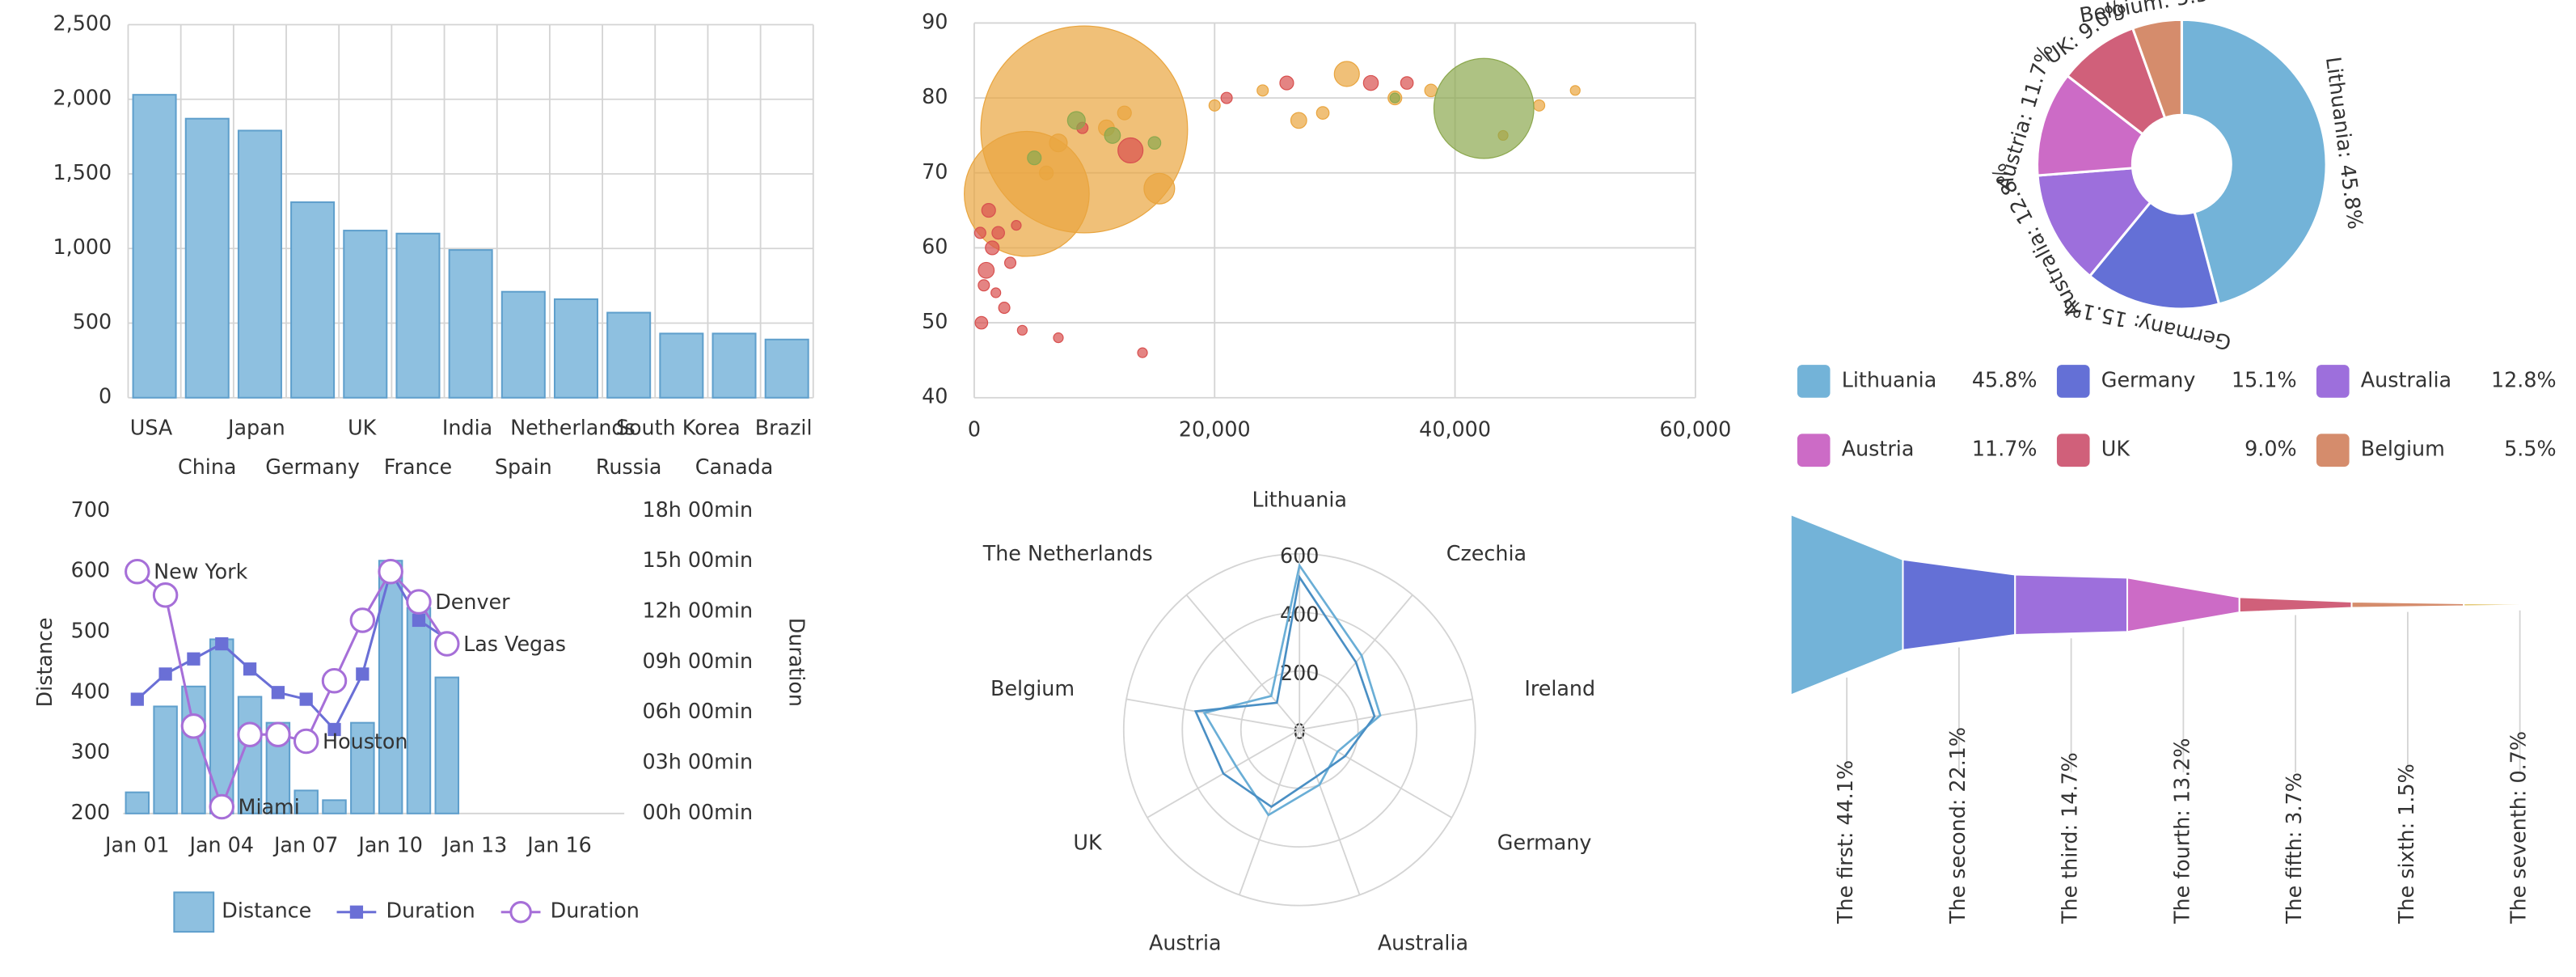  What do you see at coordinates (2116, 449) in the screenshot?
I see `legend-label: UK` at bounding box center [2116, 449].